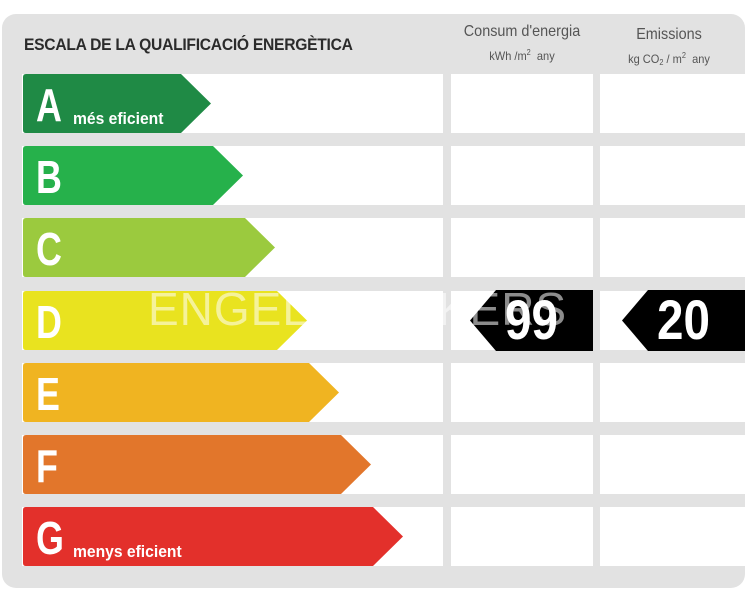 The width and height of the screenshot is (745, 600). I want to click on band-description: menys eficient, so click(127, 551).